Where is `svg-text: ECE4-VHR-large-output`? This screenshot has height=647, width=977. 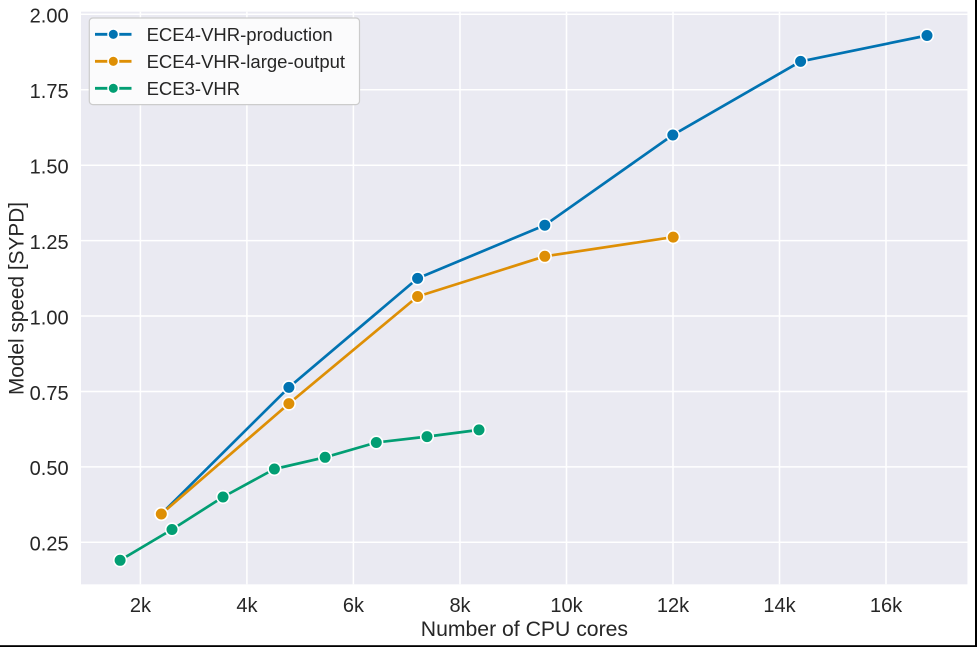
svg-text: ECE4-VHR-large-output is located at coordinates (246, 61).